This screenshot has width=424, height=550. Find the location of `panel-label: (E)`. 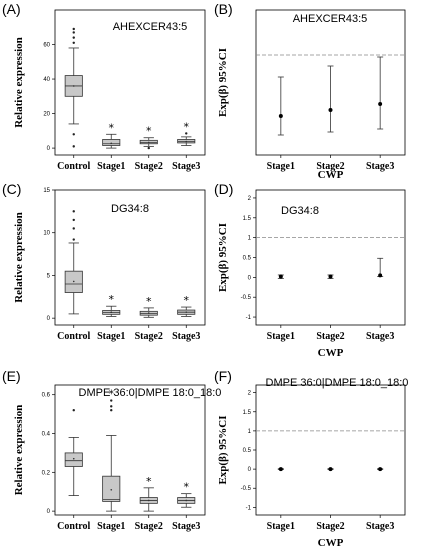

panel-label: (E) is located at coordinates (11, 376).